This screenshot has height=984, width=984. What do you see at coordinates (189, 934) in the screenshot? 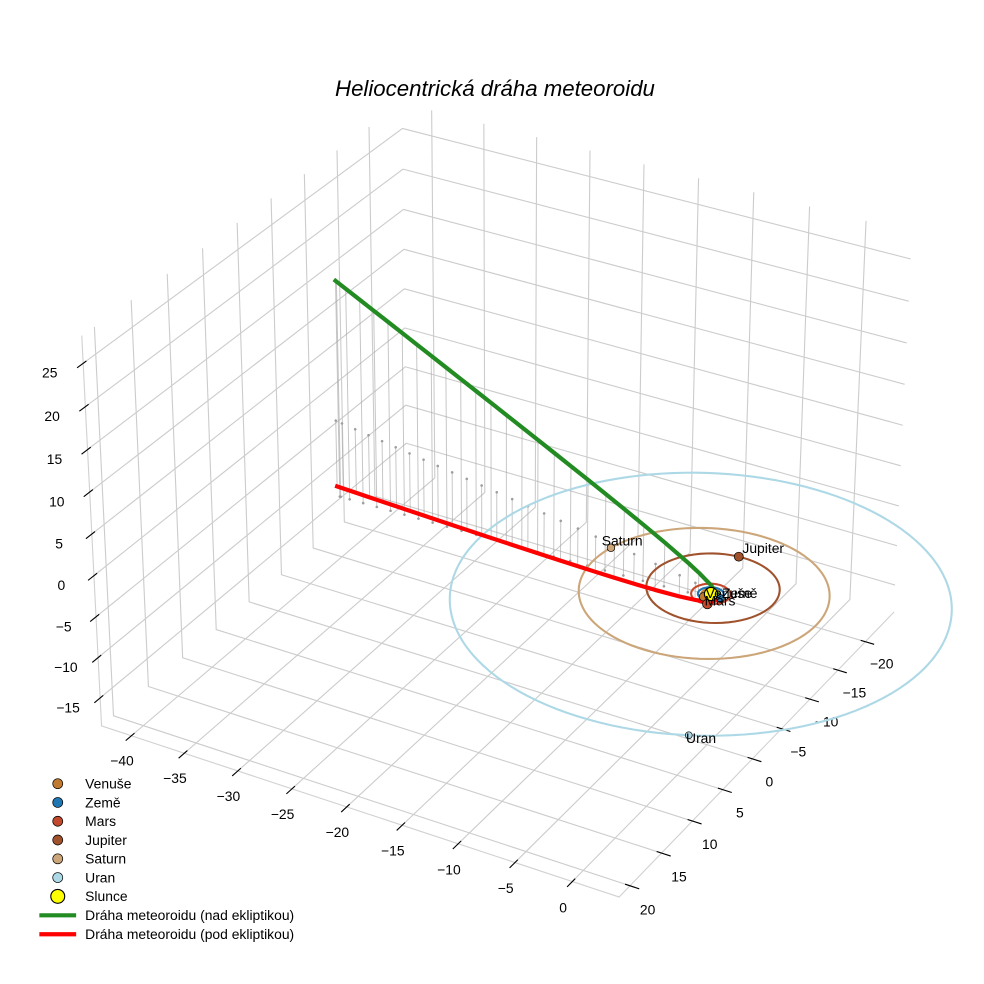
I see `svg-text:Dráha meteoroidu (pod ekliptik: Dráha meteoroidu (pod ekliptikou)` at bounding box center [189, 934].